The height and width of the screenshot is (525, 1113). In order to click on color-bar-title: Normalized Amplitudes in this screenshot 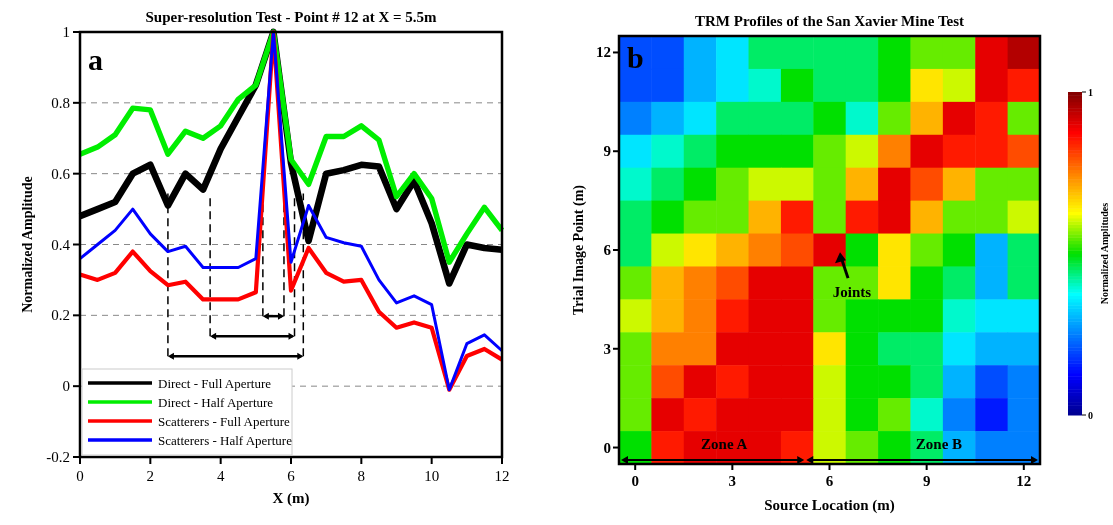, I will do `click(1104, 253)`.